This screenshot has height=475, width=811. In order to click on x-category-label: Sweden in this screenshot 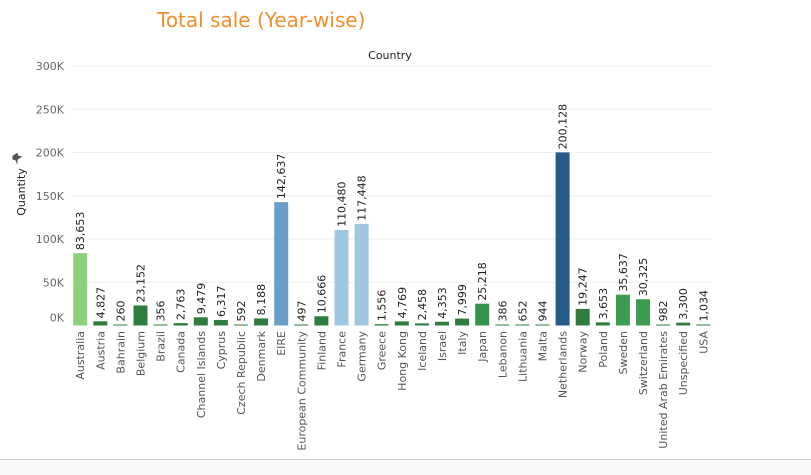, I will do `click(623, 352)`.